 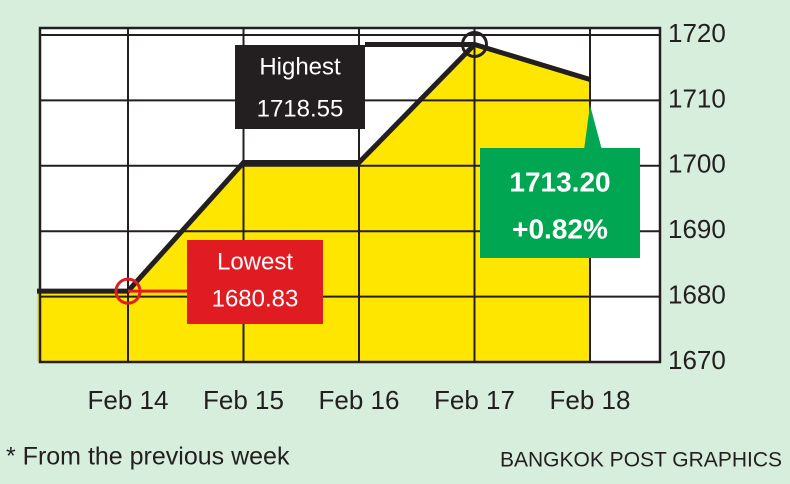 I want to click on y-tick-label: 1700, so click(x=697, y=164).